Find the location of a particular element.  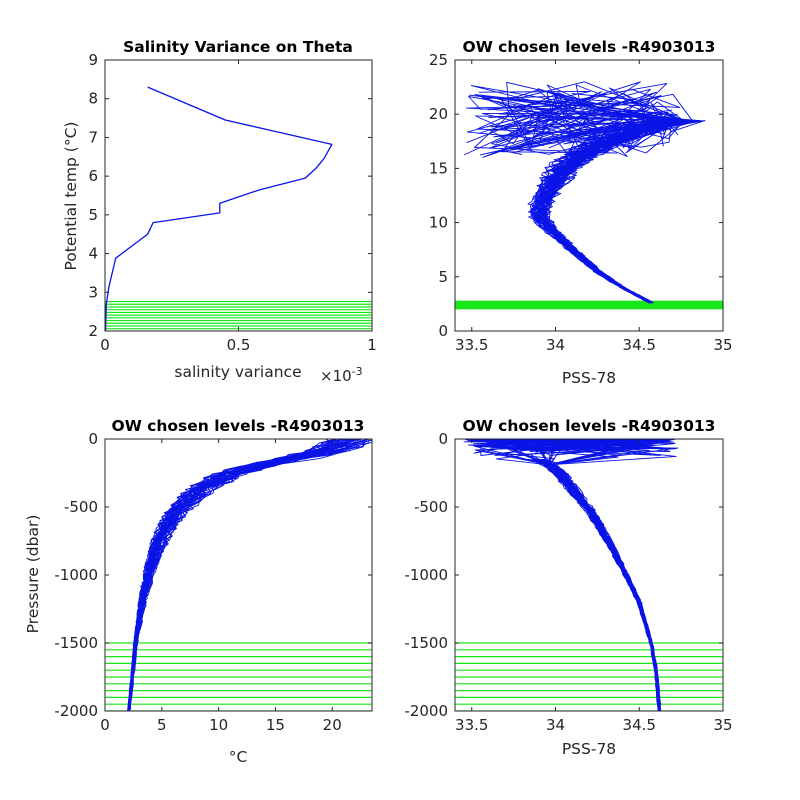

variance-y-tick-label: 5 is located at coordinates (93, 215).